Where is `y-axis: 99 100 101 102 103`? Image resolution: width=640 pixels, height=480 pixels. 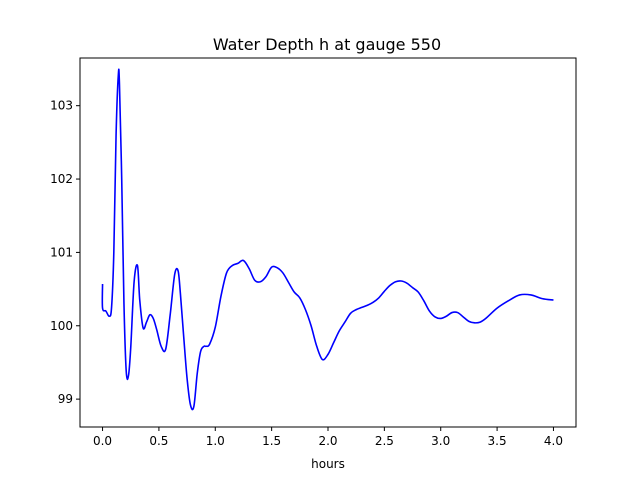 y-axis: 99 100 101 102 103 is located at coordinates (65, 252).